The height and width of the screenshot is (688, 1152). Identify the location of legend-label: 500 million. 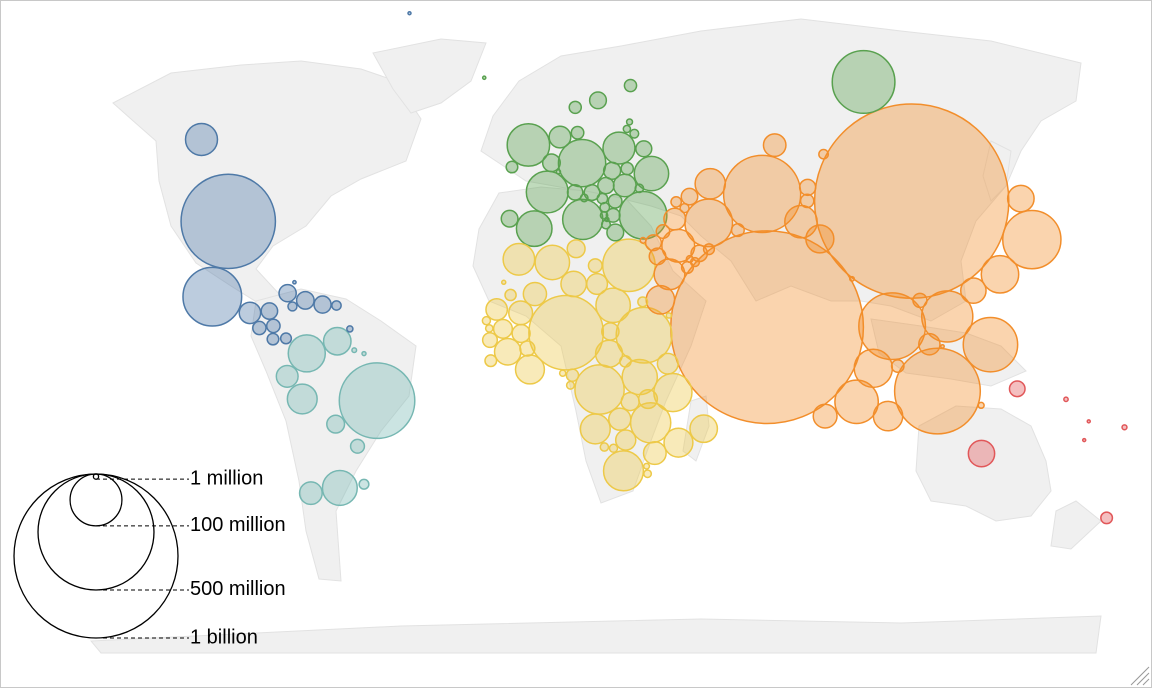
(238, 589).